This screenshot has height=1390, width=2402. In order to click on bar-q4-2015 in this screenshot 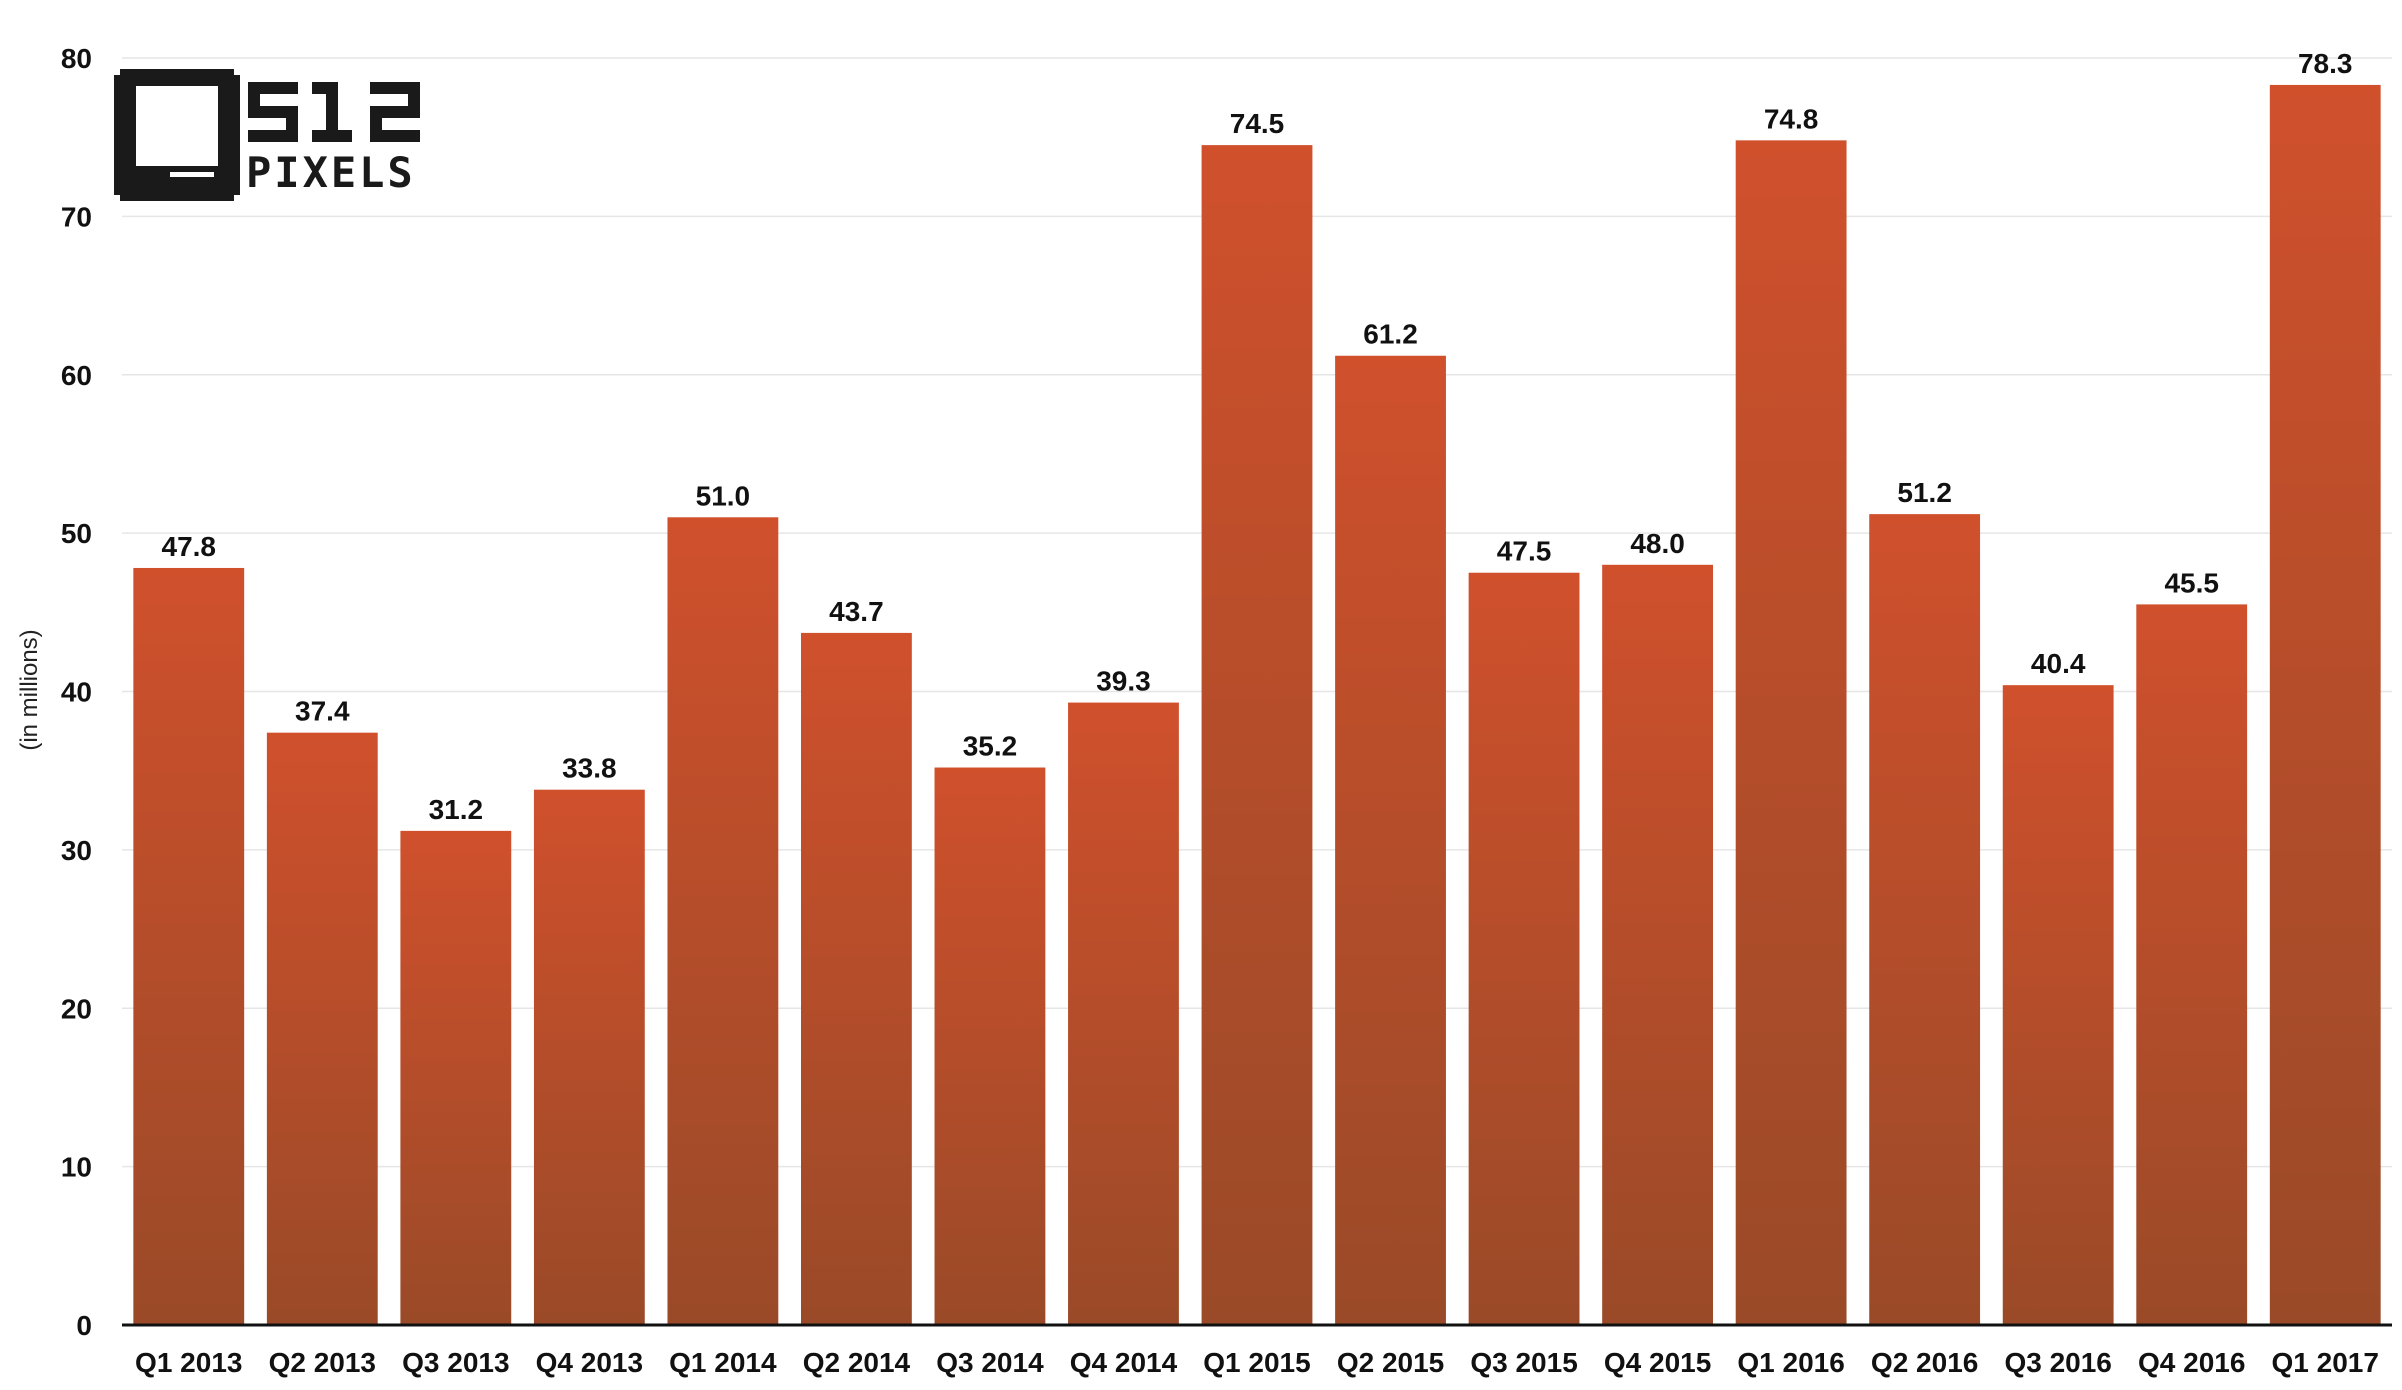, I will do `click(1658, 944)`.